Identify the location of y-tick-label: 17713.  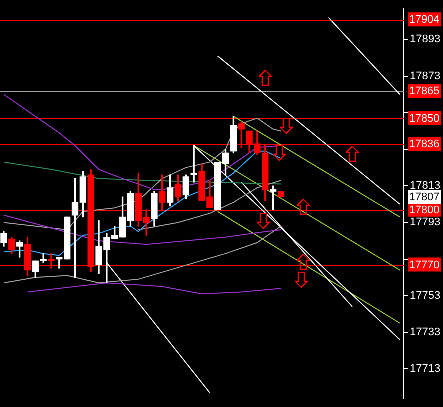
(425, 369).